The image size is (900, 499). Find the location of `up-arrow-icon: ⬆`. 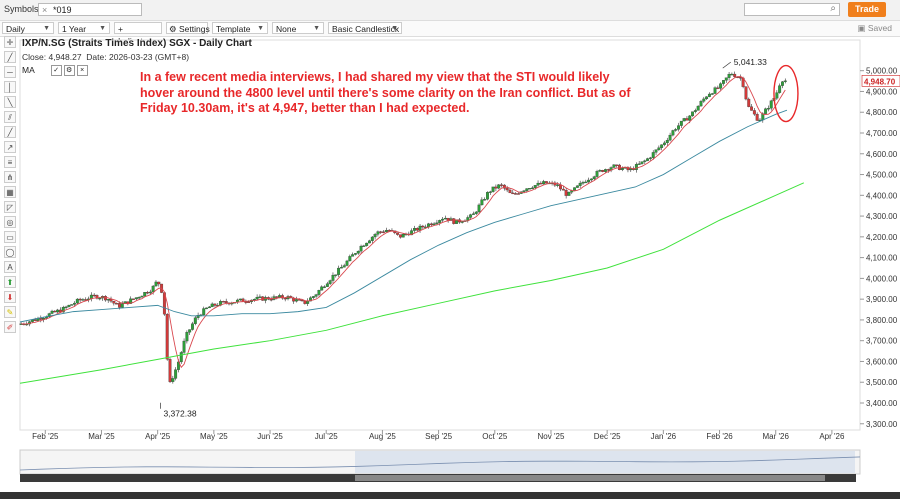

up-arrow-icon: ⬆ is located at coordinates (10, 282).